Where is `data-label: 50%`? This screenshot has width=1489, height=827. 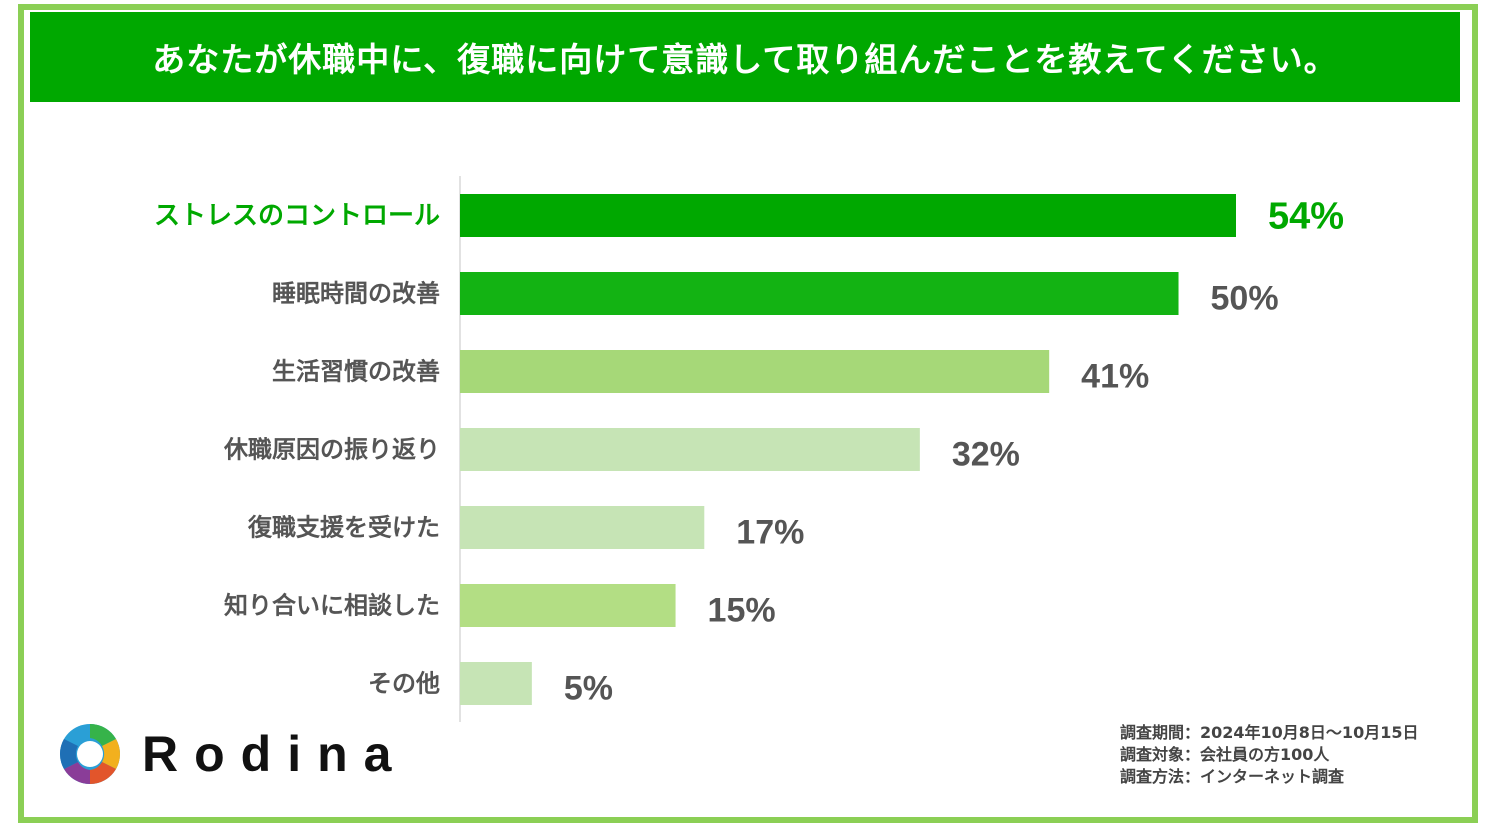 data-label: 50% is located at coordinates (1245, 298).